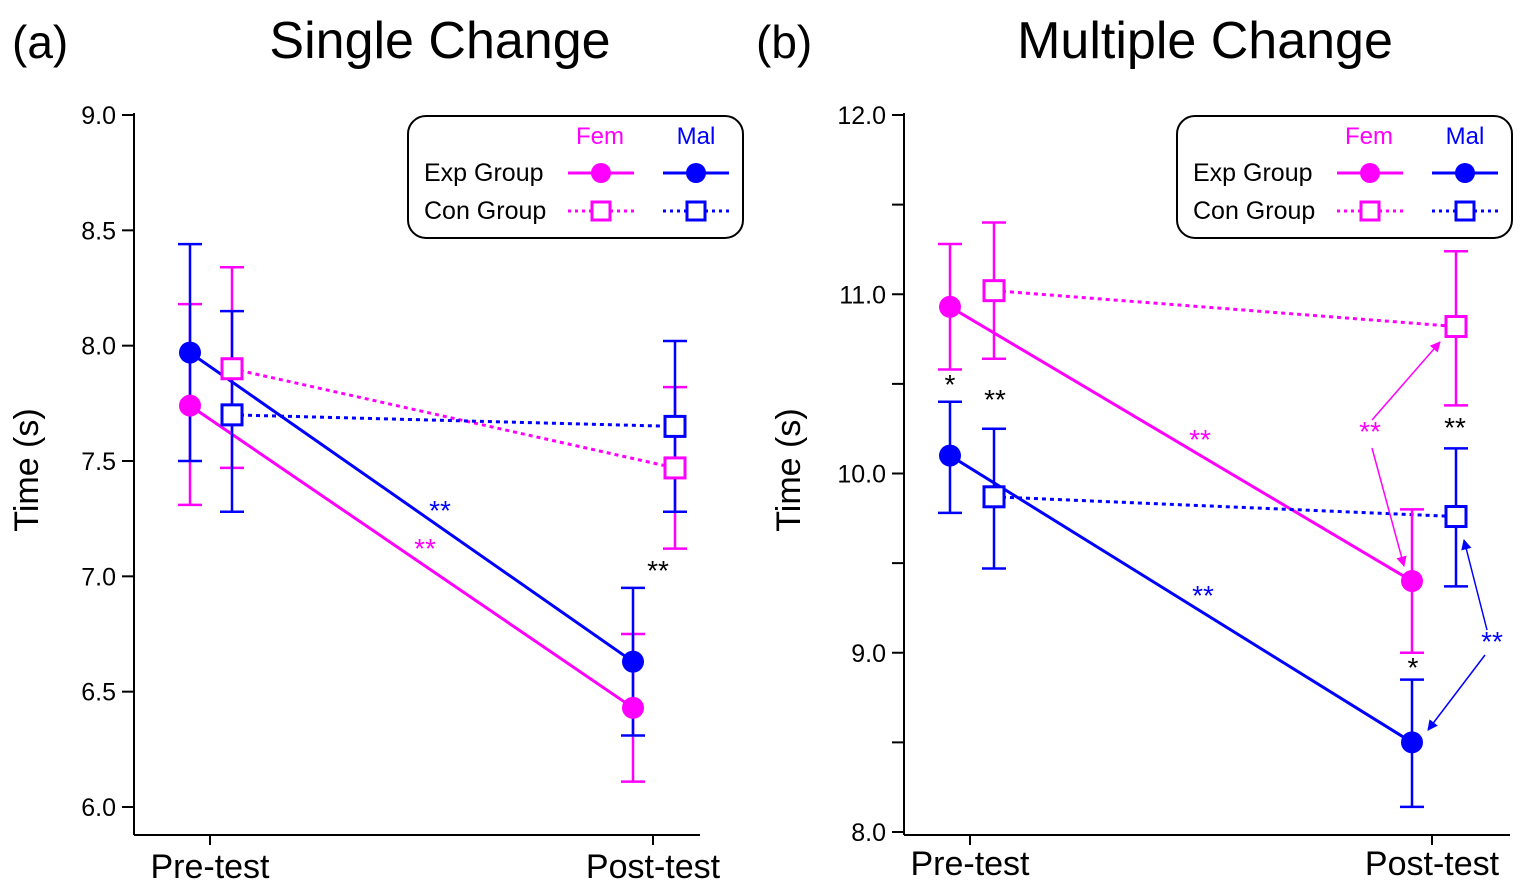 This screenshot has width=1525, height=892. Describe the element at coordinates (98, 462) in the screenshot. I see `y-tick-label: 7.5` at that location.